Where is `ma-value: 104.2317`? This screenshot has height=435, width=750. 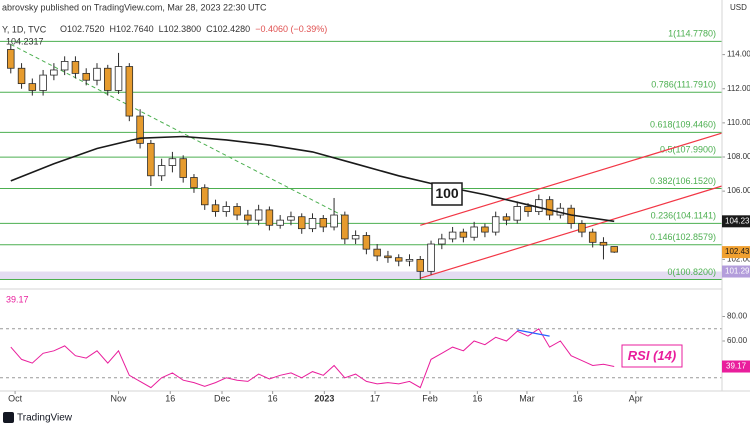 ma-value: 104.2317 is located at coordinates (25, 41).